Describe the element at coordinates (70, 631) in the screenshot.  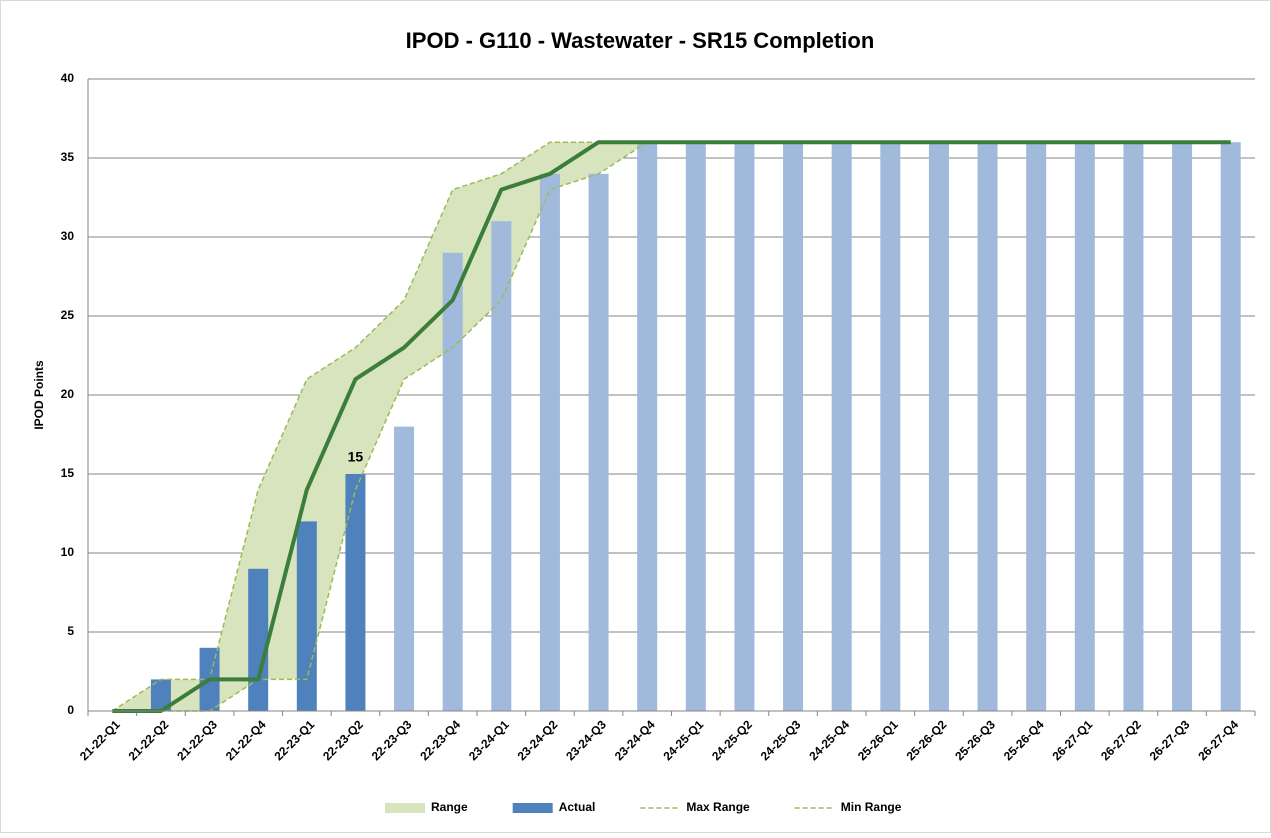
I see `y-tick-label: 5` at that location.